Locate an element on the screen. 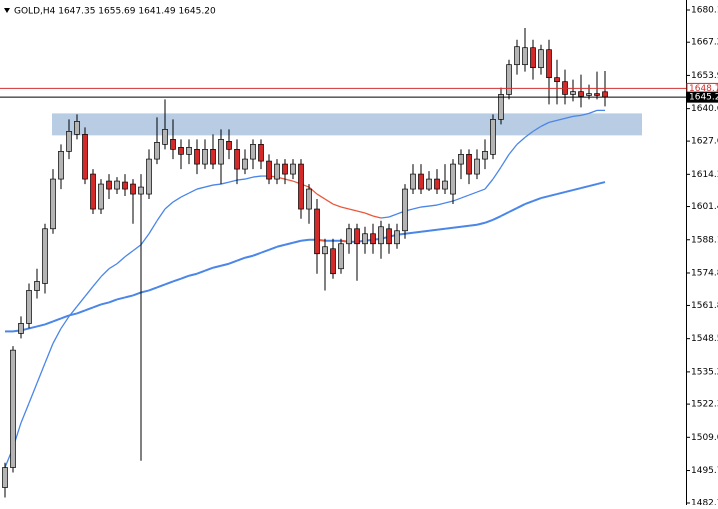  price-label: 1645.2 is located at coordinates (703, 98).